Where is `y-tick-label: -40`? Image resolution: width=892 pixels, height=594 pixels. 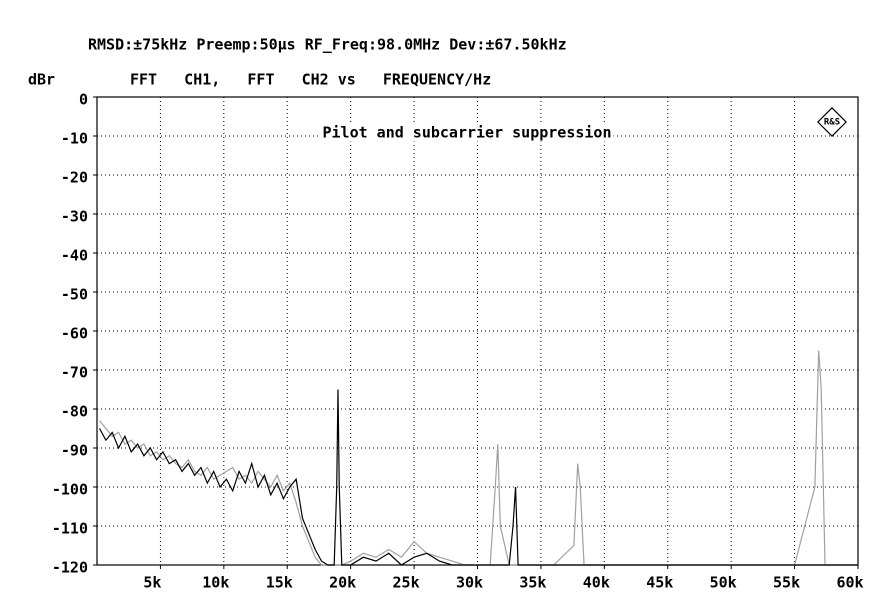 y-tick-label: -40 is located at coordinates (74, 256).